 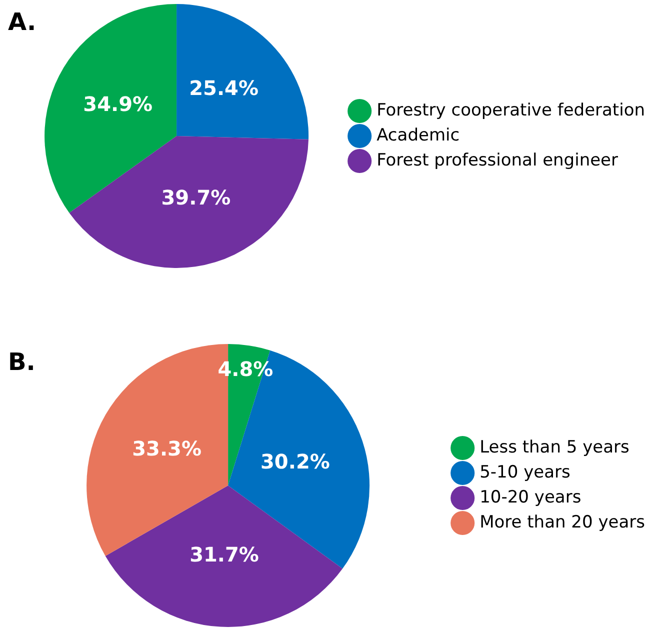 I want to click on data-label: 25.4%, so click(x=223, y=88).